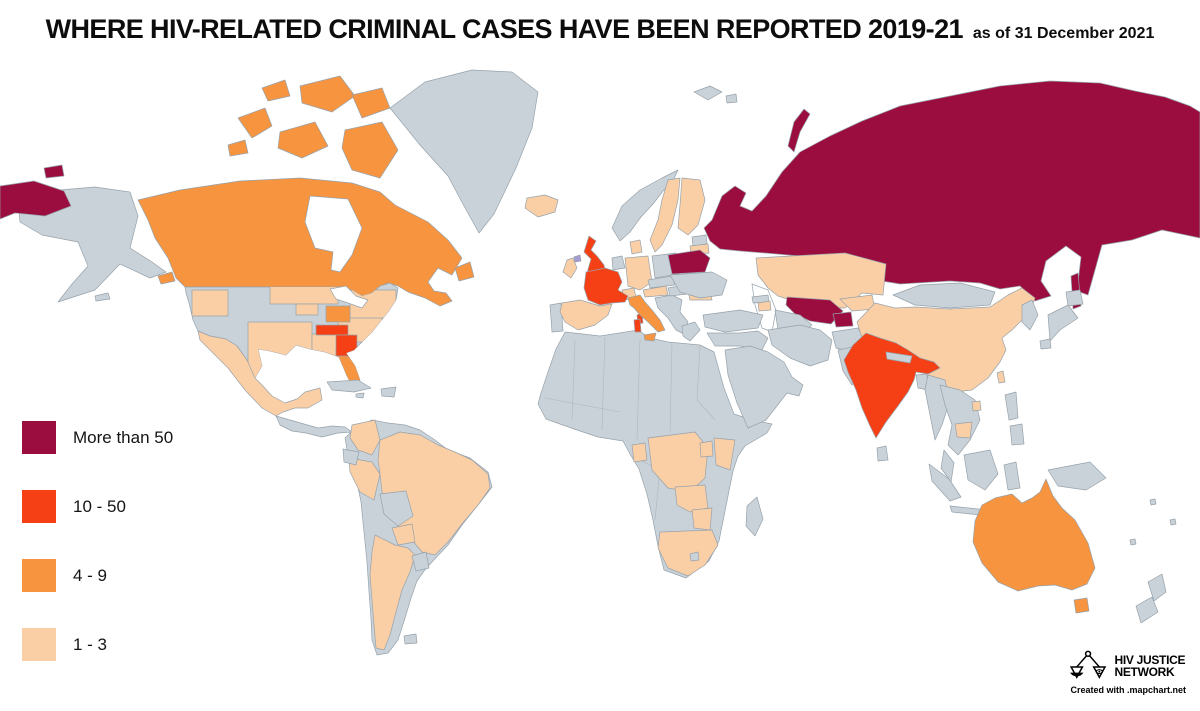  Describe the element at coordinates (64, 575) in the screenshot. I see `legend-row-4-9: 4 - 9` at that location.